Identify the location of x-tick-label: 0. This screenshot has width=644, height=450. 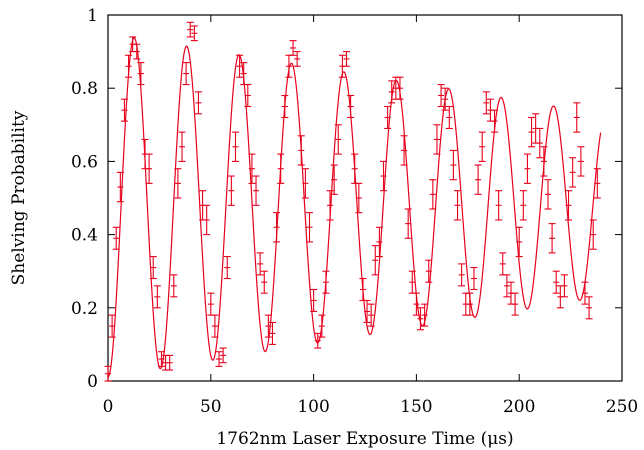
(108, 407).